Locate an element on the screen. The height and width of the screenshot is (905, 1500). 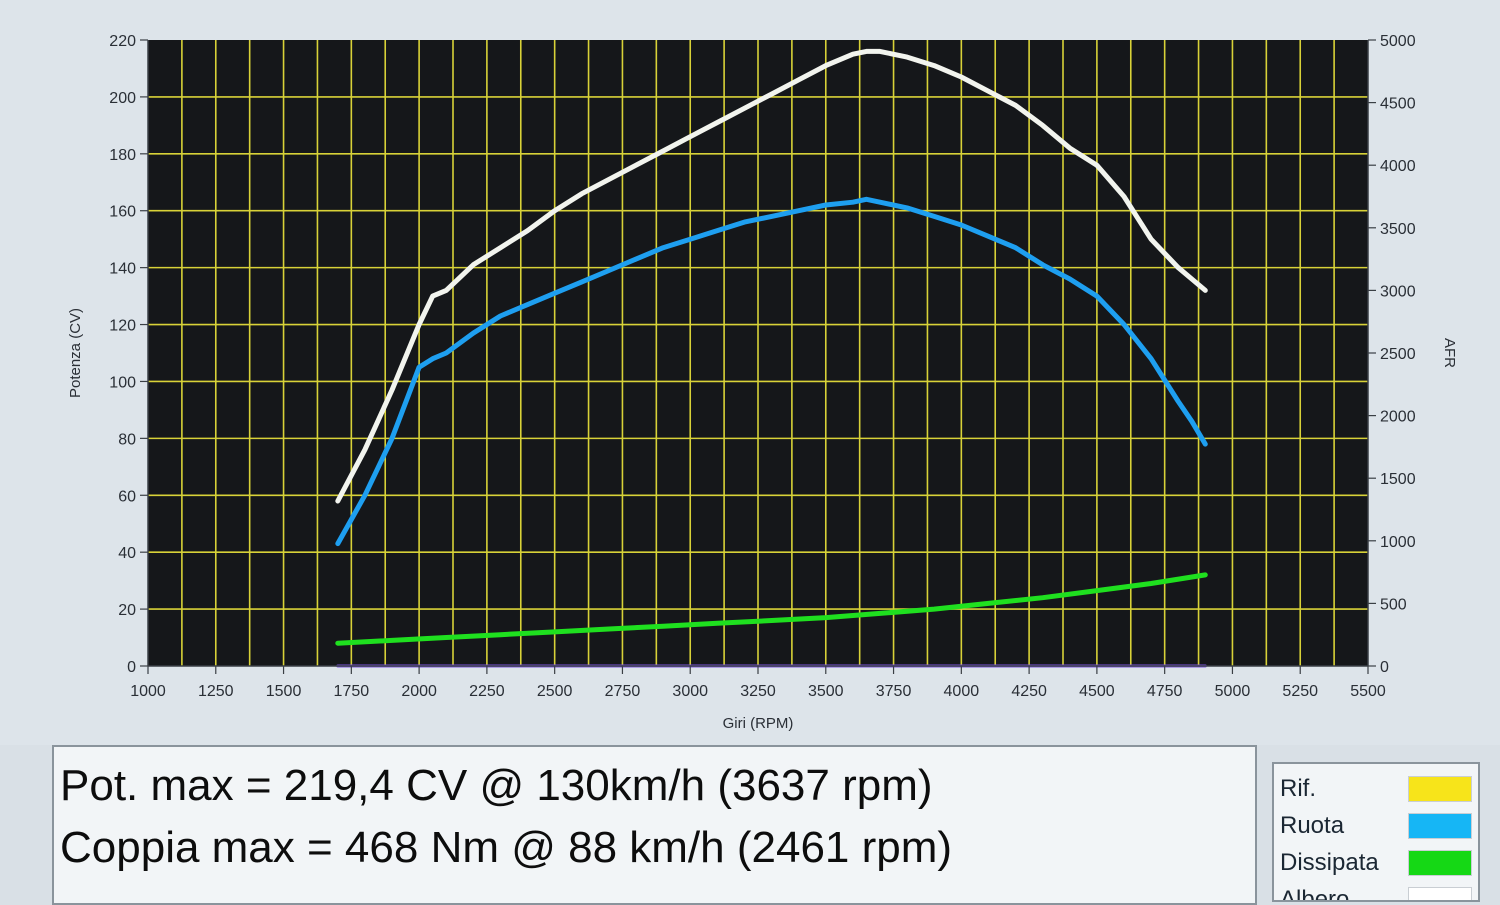
y-tick-label: 220 is located at coordinates (122, 41).